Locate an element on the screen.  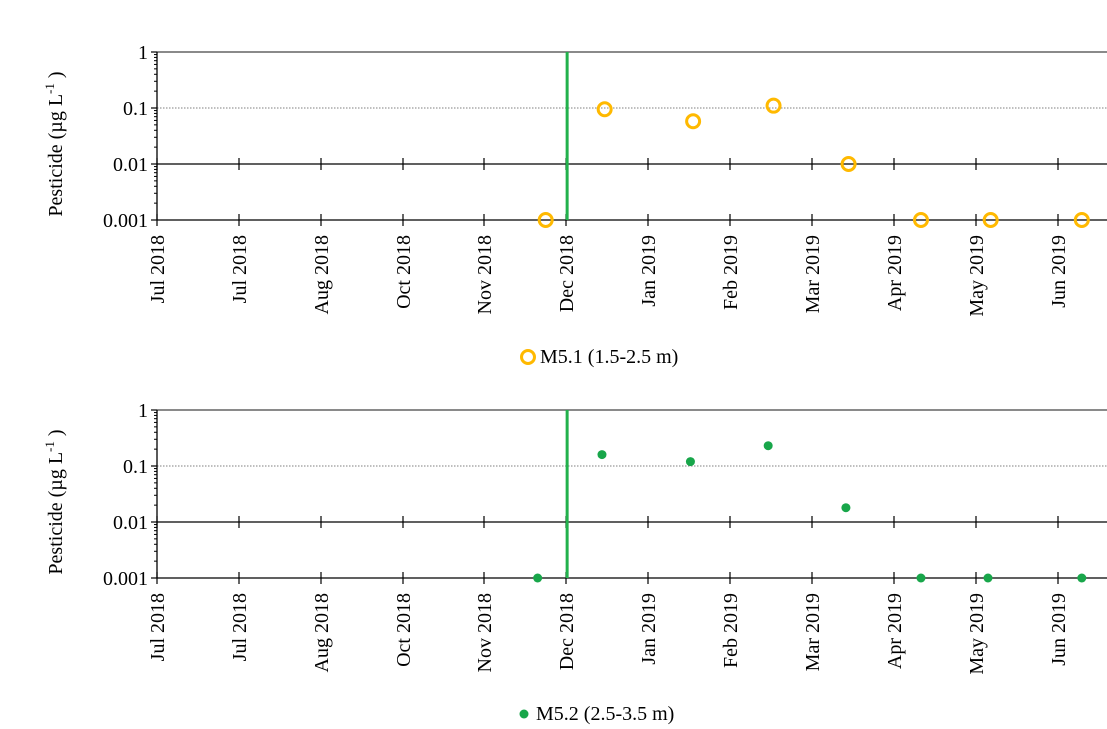
legend-label: M5.2 (2.5-3.5 m) is located at coordinates (605, 714).